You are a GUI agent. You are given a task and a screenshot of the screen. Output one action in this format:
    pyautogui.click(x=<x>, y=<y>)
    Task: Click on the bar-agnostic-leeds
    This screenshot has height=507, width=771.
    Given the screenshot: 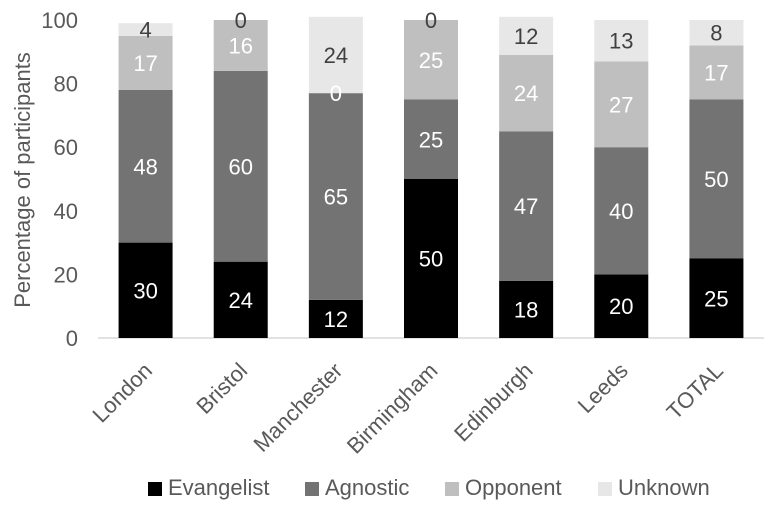 What is the action you would take?
    pyautogui.click(x=621, y=211)
    